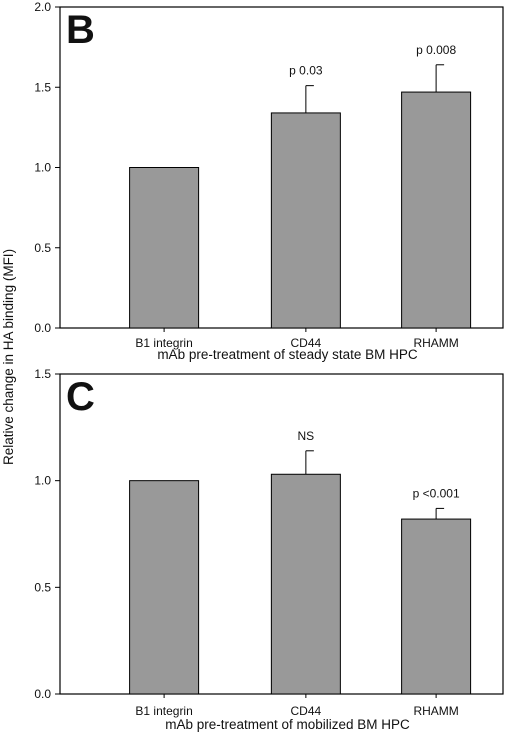  Describe the element at coordinates (42, 7) in the screenshot. I see `y-tick-label: 2.0` at that location.